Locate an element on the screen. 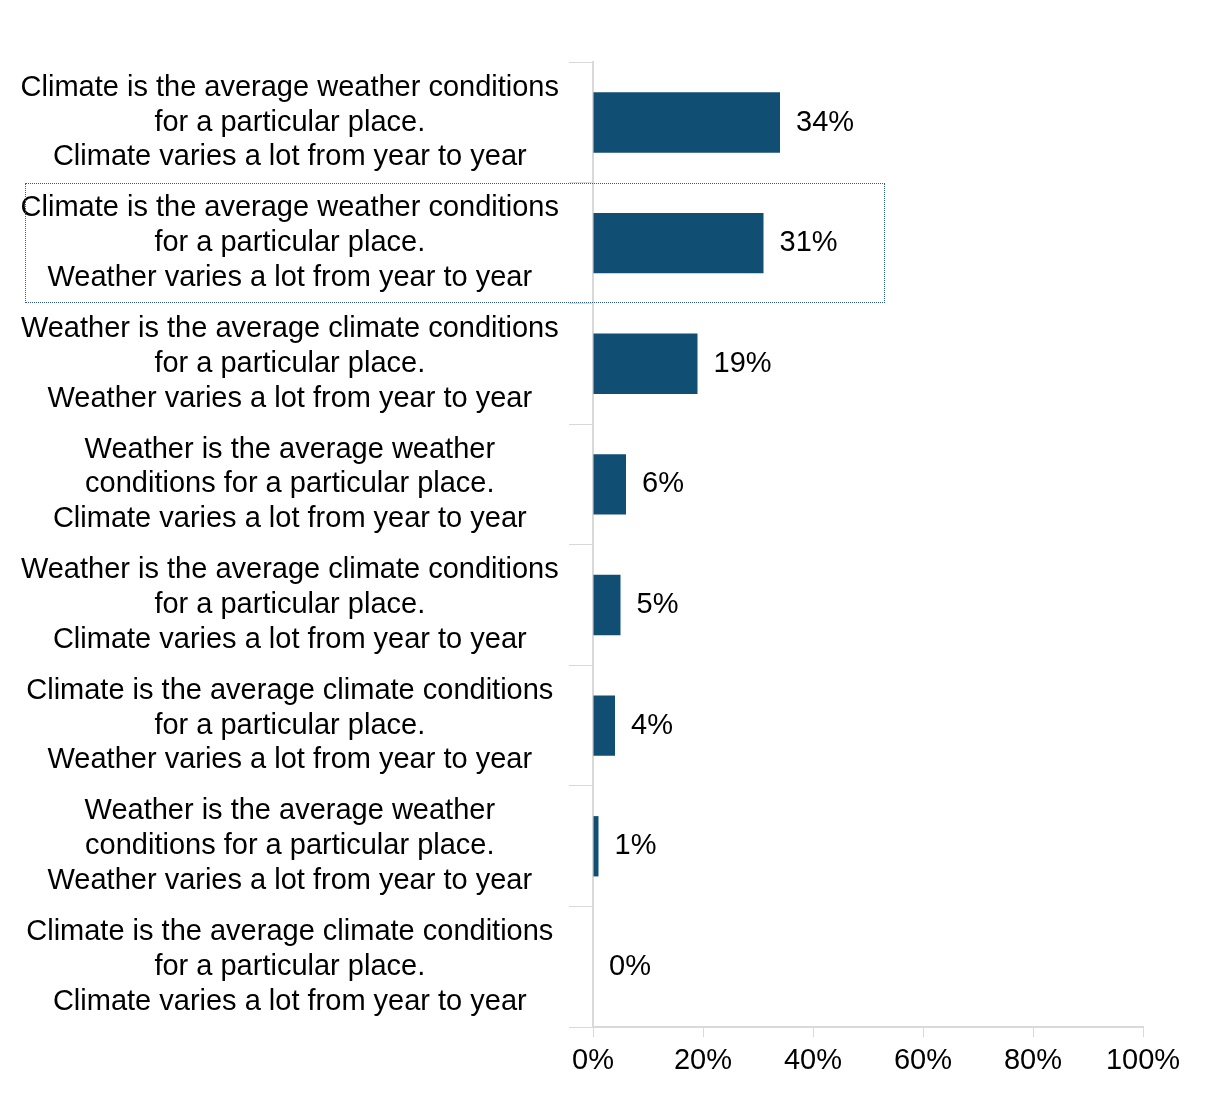 The height and width of the screenshot is (1094, 1205). x-tick-label: 80% is located at coordinates (1033, 1058).